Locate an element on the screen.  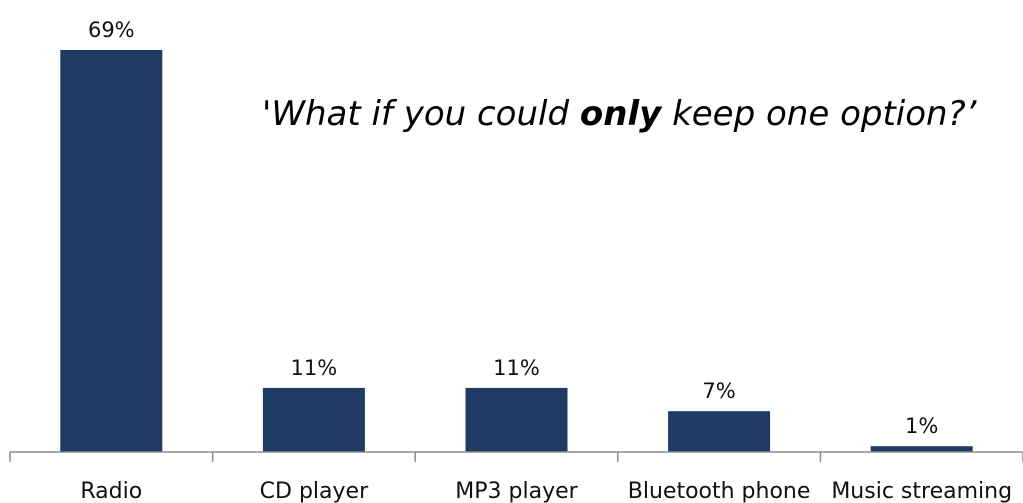
annotation-emphasis: only is located at coordinates (621, 114).